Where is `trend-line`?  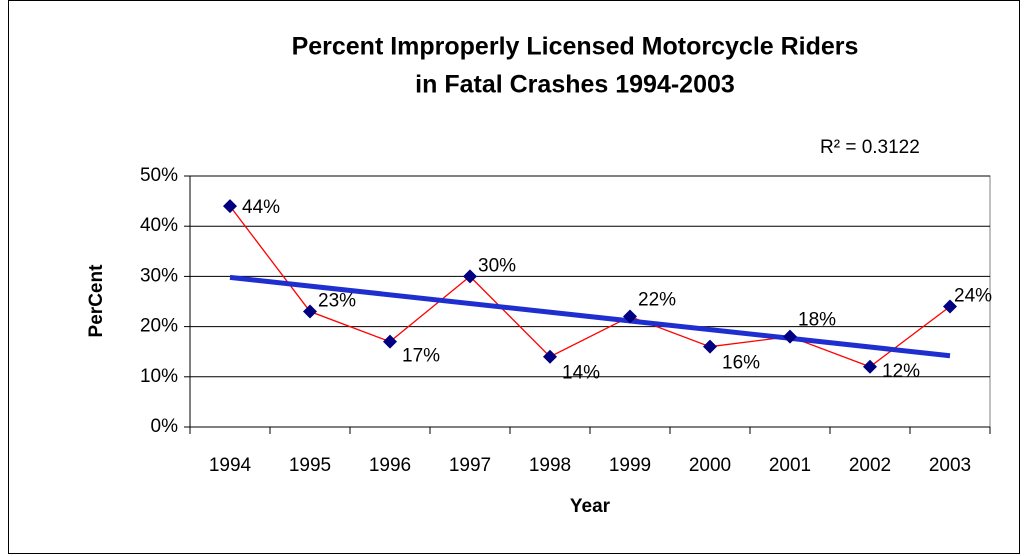
trend-line is located at coordinates (590, 316).